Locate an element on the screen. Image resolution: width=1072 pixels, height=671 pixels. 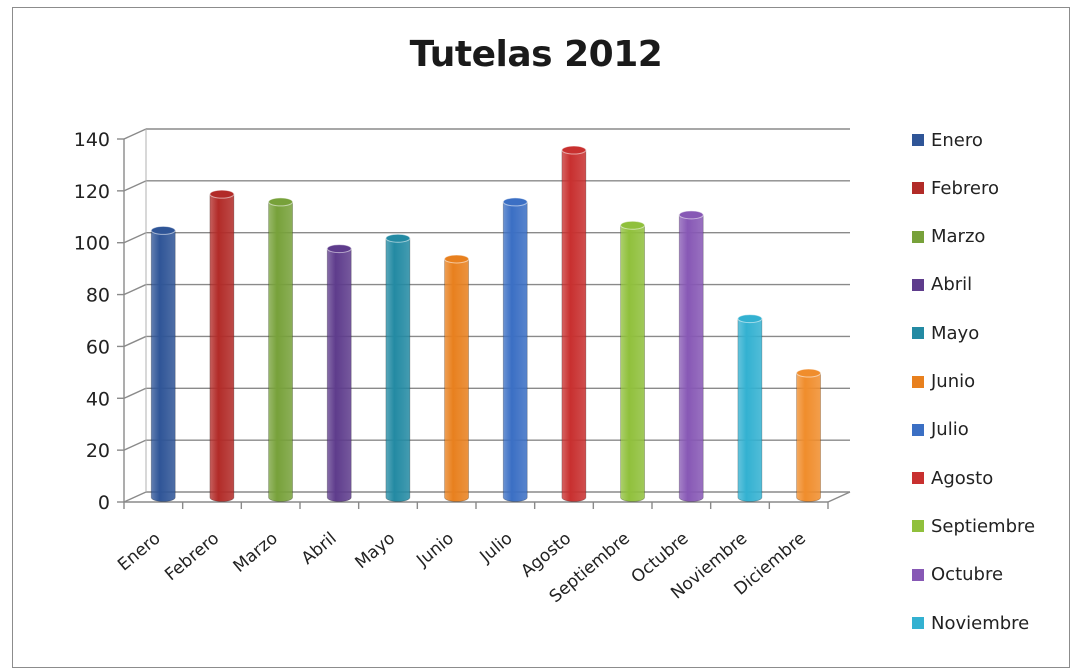
legend-label: Marzo is located at coordinates (958, 237).